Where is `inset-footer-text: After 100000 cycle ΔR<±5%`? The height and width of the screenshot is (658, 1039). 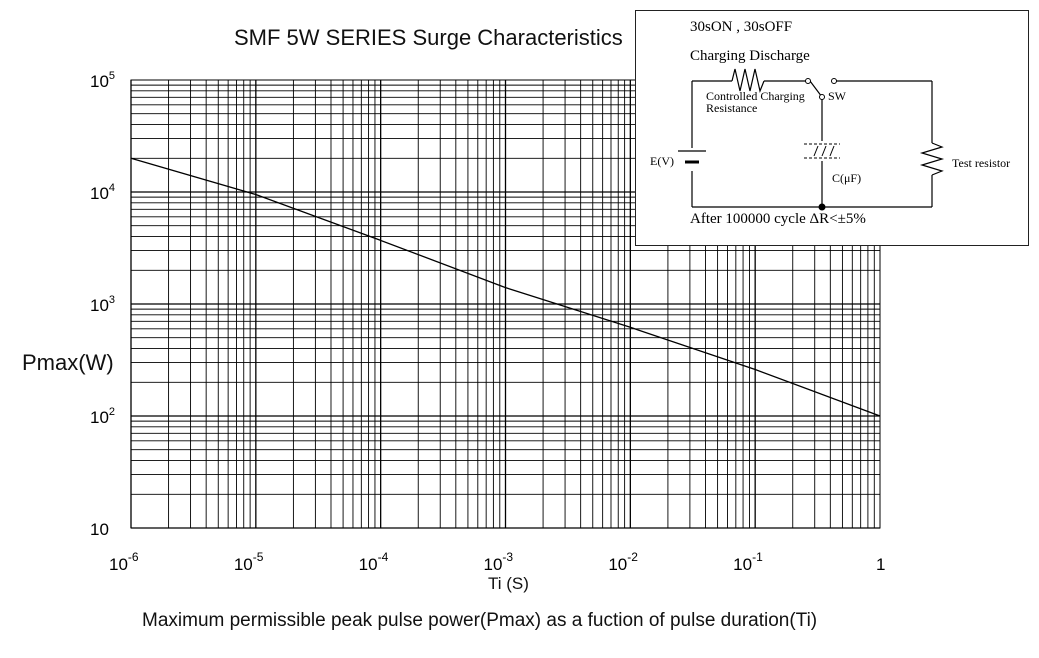
inset-footer-text: After 100000 cycle ΔR<±5% is located at coordinates (778, 219).